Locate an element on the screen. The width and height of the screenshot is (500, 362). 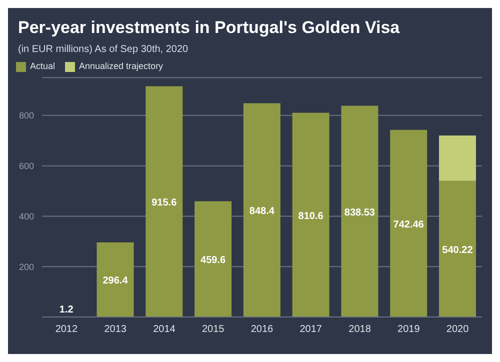
data-label: 810.6 is located at coordinates (311, 216).